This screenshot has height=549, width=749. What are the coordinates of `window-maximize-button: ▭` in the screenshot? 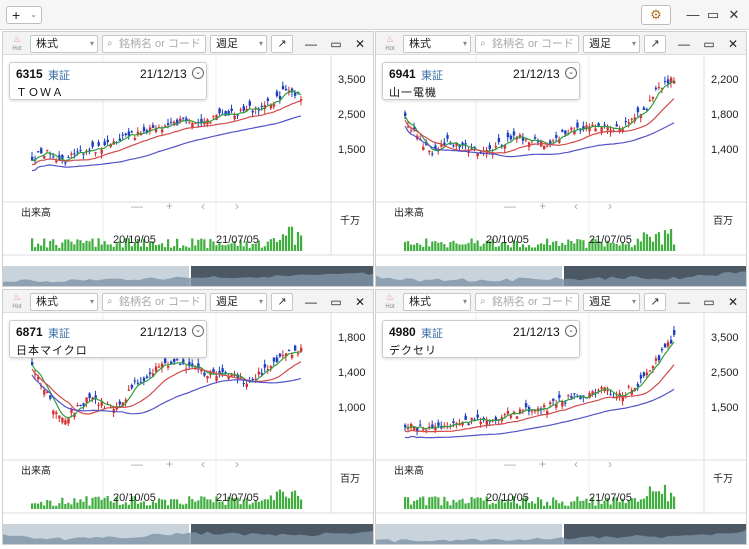 It's located at (713, 14).